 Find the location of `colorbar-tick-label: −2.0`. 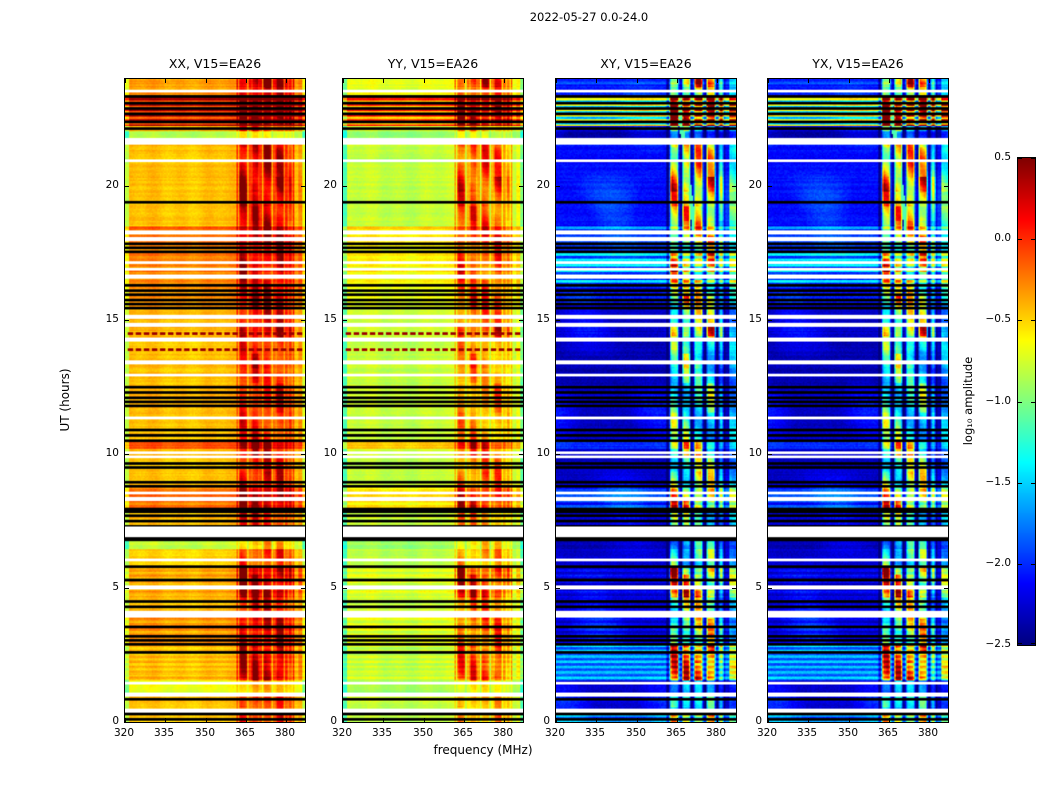

colorbar-tick-label: −2.0 is located at coordinates (998, 563).